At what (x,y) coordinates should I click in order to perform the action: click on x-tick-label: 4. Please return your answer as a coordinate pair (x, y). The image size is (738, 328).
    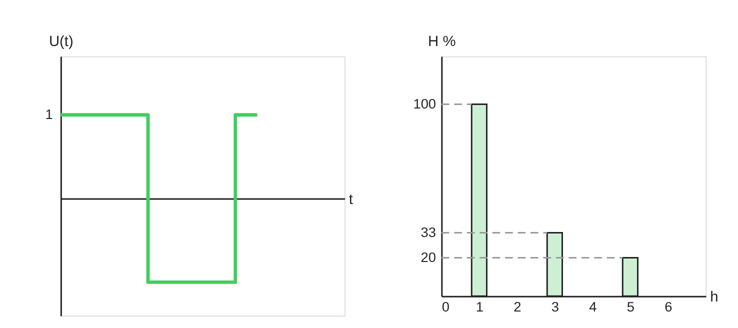
    Looking at the image, I should click on (593, 306).